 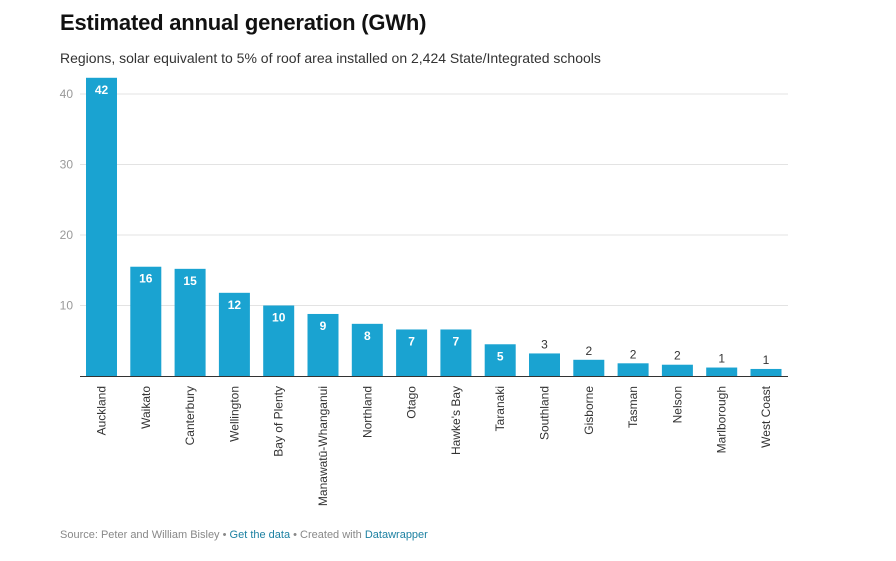 I want to click on bar-value-label: 5, so click(x=500, y=356).